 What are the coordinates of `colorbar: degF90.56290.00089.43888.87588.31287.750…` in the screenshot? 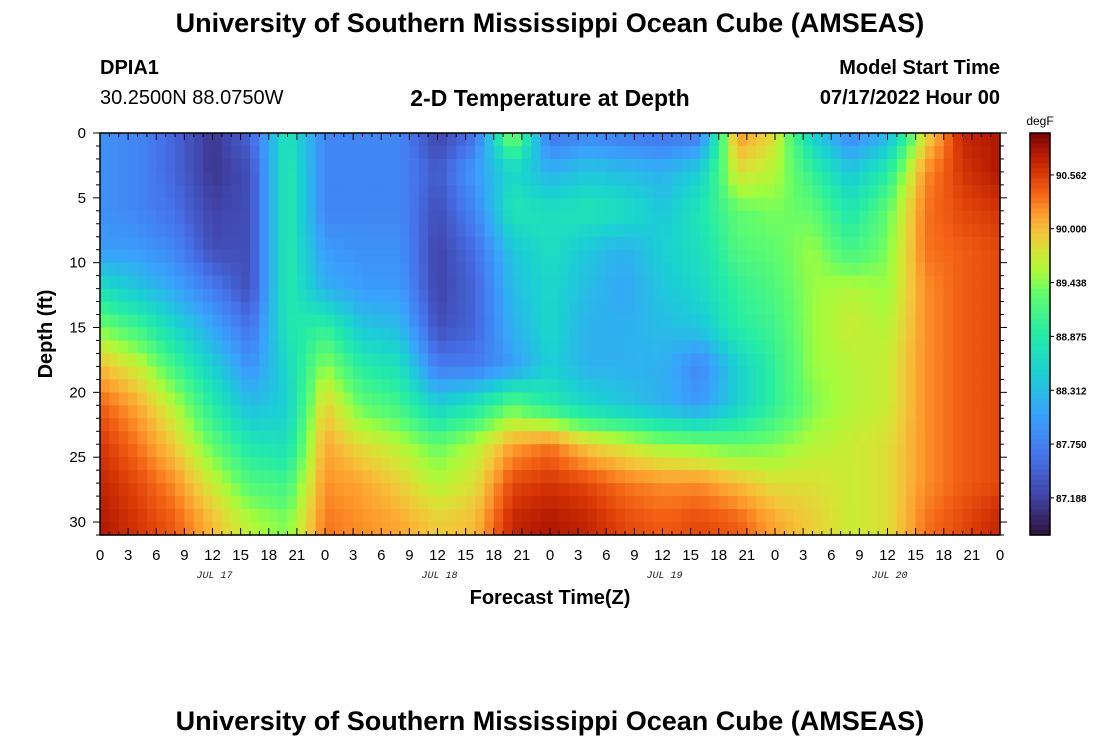 It's located at (1056, 325).